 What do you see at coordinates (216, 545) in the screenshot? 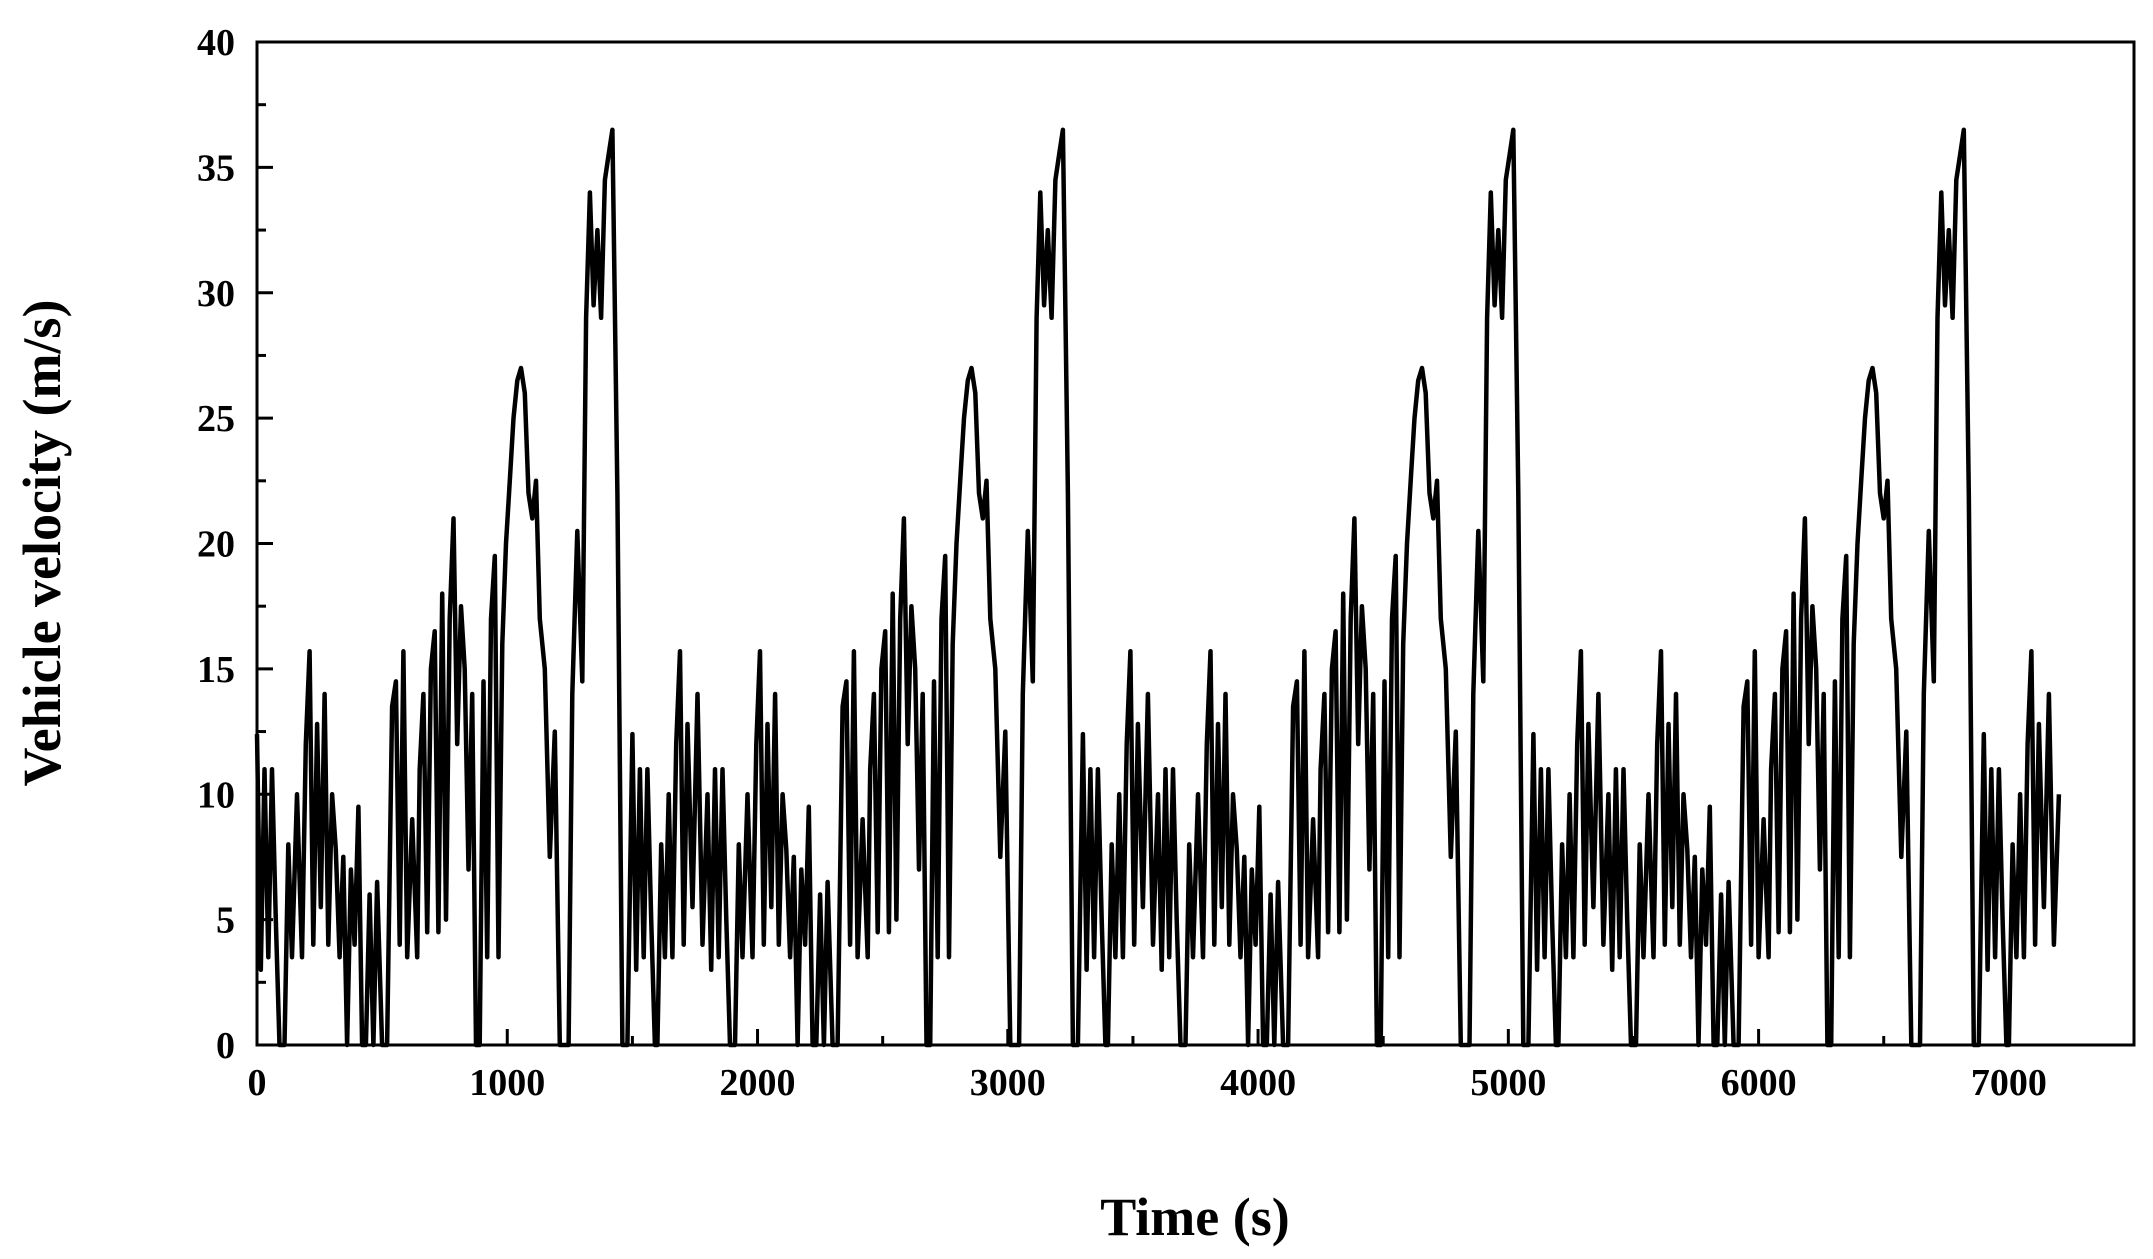
I see `y-tick-label: 20` at bounding box center [216, 545].